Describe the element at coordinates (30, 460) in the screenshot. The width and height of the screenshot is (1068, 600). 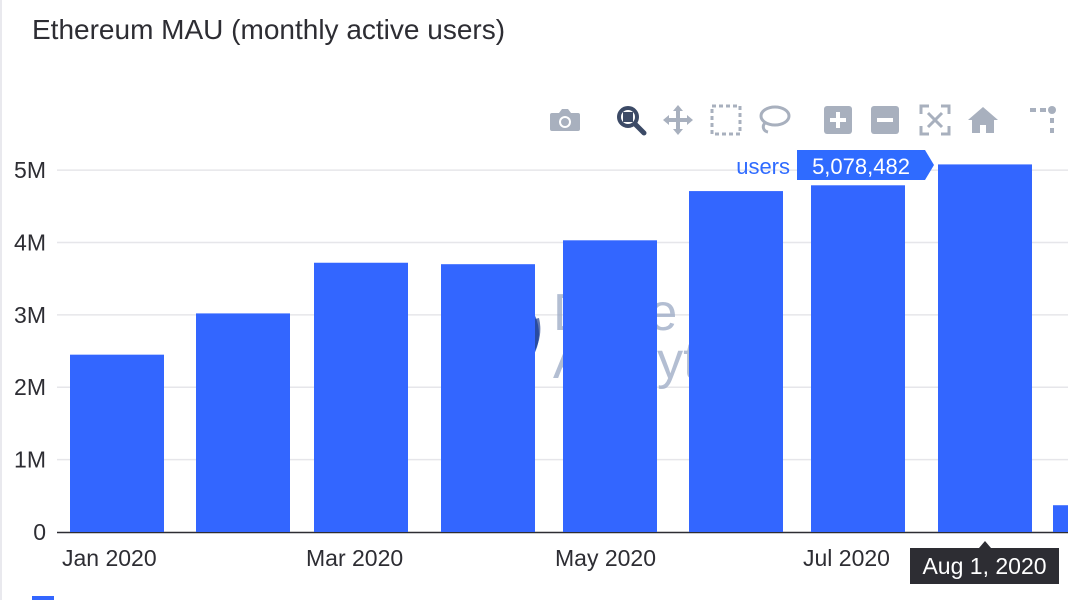
I see `y-tick-label: 1M` at that location.